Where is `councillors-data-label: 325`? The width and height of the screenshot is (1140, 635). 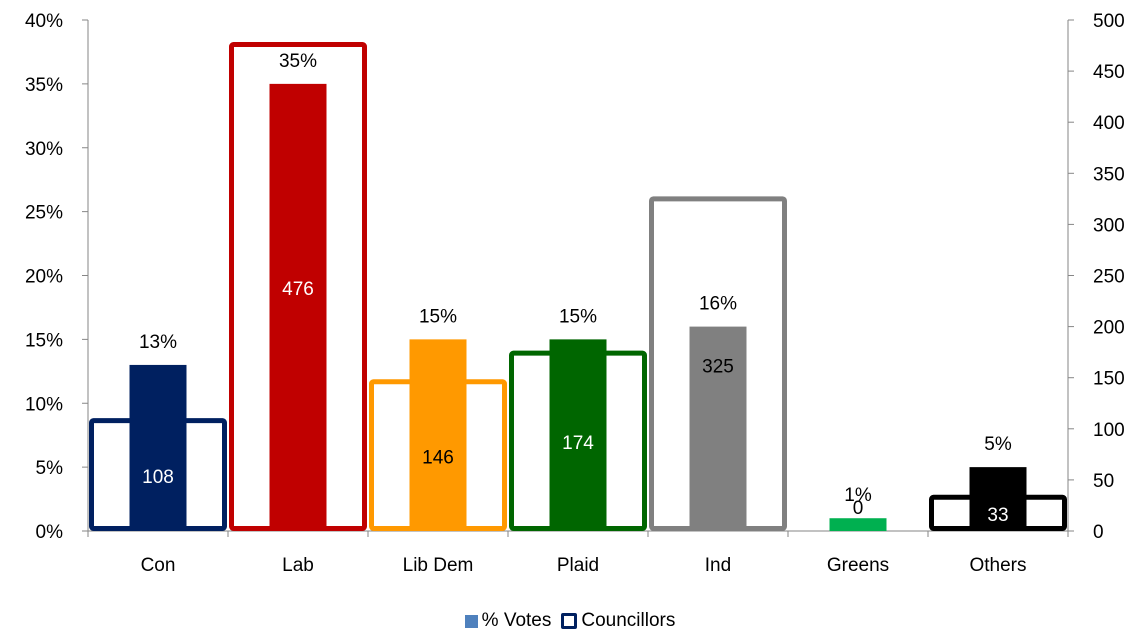
councillors-data-label: 325 is located at coordinates (718, 367).